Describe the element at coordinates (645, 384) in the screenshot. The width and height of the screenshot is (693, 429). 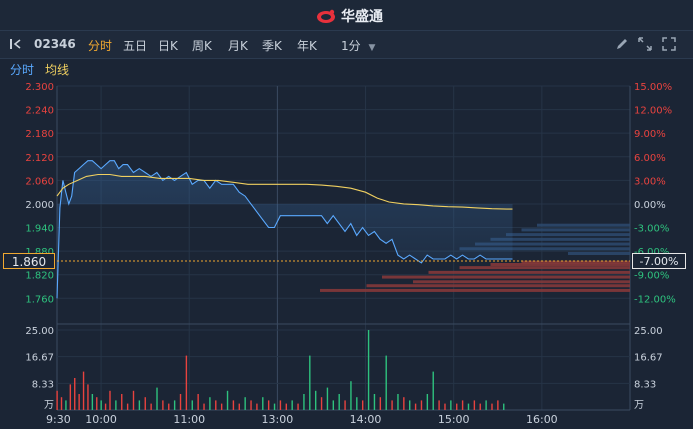
I see `vol-tick-right: 8.33` at that location.